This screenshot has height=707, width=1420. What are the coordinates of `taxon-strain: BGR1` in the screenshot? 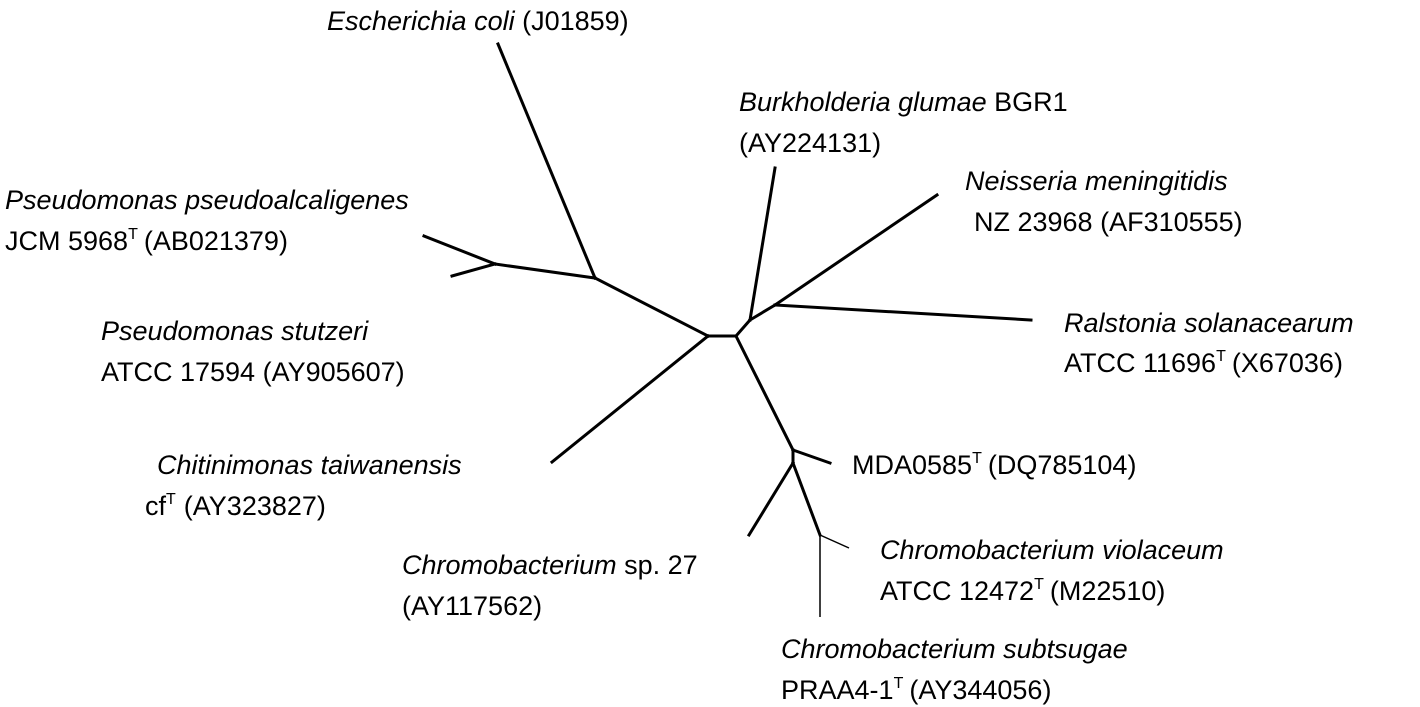 It's located at (1031, 102).